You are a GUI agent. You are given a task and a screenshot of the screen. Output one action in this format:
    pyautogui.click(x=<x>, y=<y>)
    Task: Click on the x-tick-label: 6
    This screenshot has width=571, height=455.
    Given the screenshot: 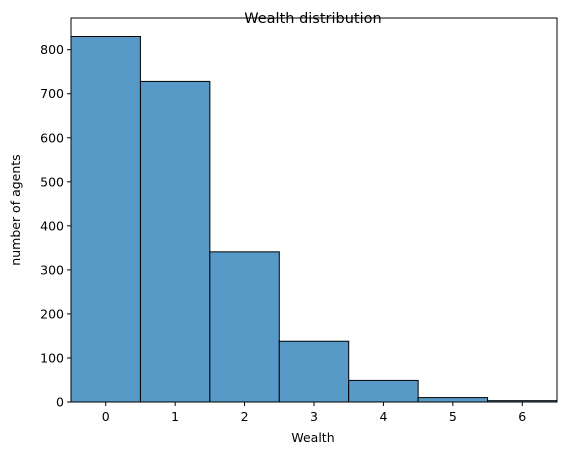 What is the action you would take?
    pyautogui.click(x=522, y=416)
    